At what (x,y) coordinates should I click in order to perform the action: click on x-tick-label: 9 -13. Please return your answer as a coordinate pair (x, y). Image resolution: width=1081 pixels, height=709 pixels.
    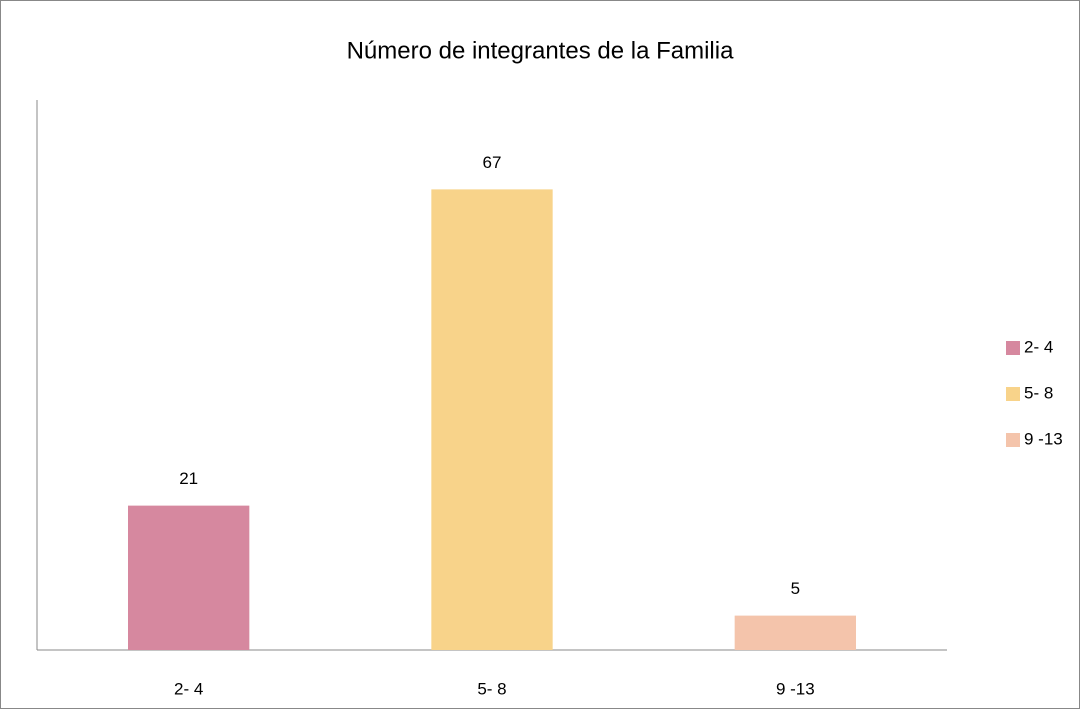
    Looking at the image, I should click on (795, 688).